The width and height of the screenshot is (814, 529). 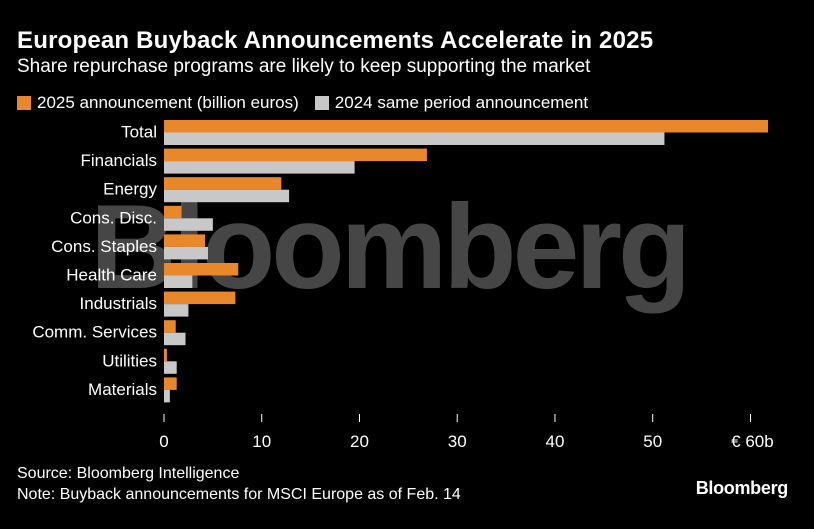 What do you see at coordinates (104, 246) in the screenshot?
I see `category-label: Cons. Staples` at bounding box center [104, 246].